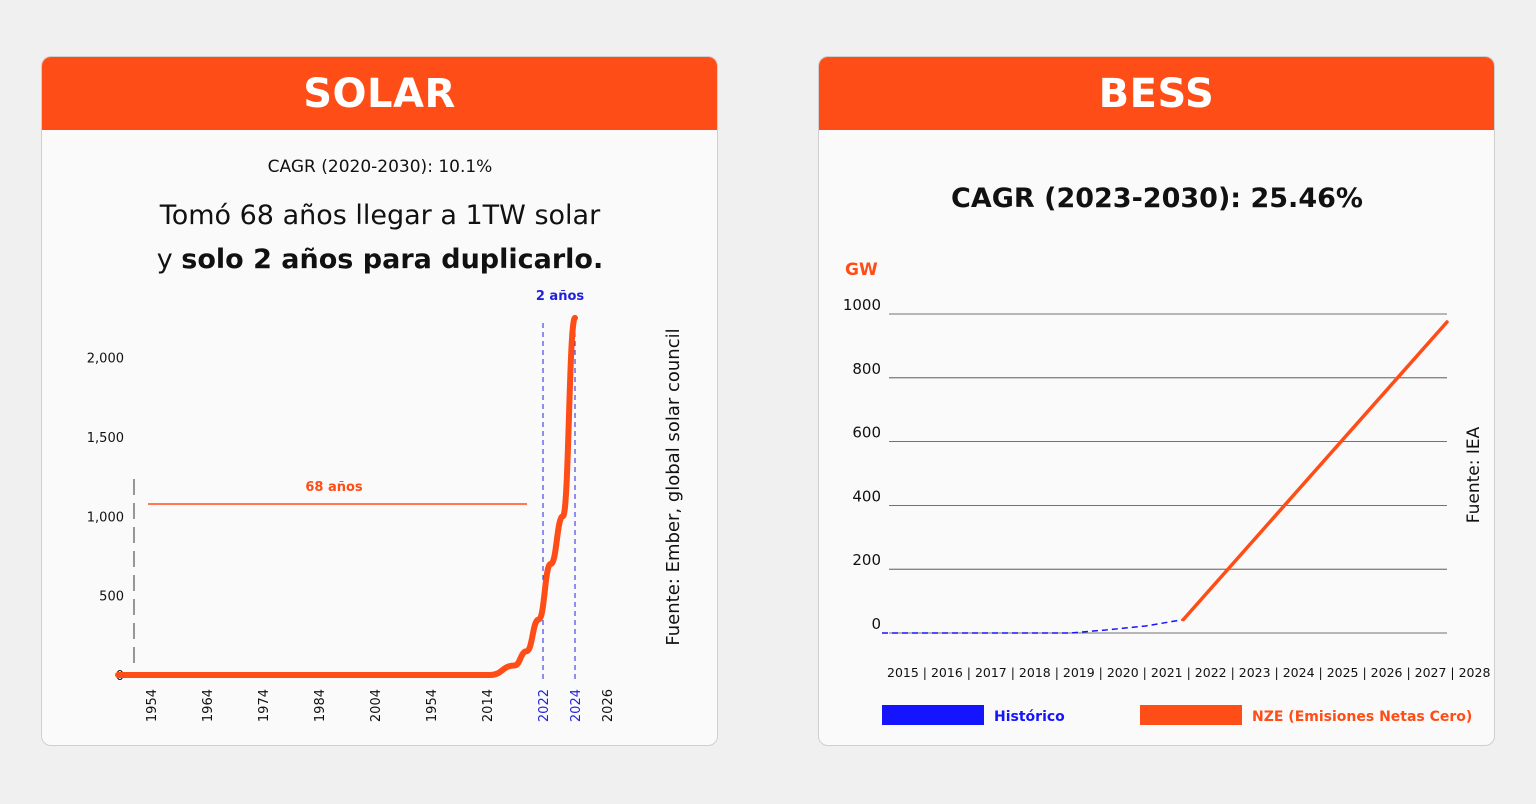  I want to click on bess-y-tick-label: 800, so click(866, 369).